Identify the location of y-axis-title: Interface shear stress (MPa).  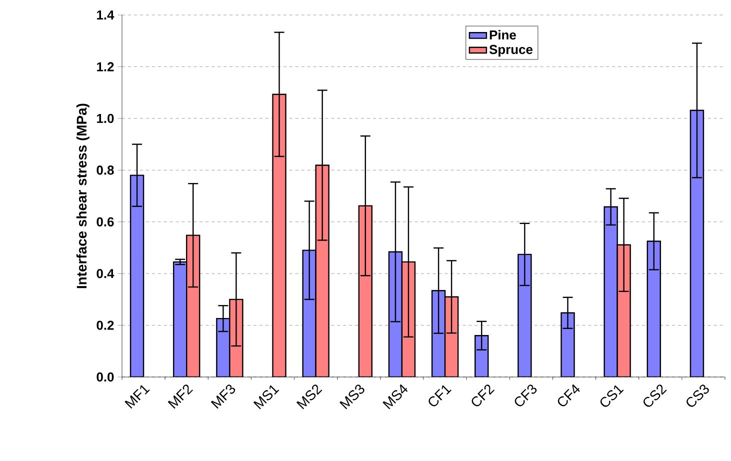
(83, 196).